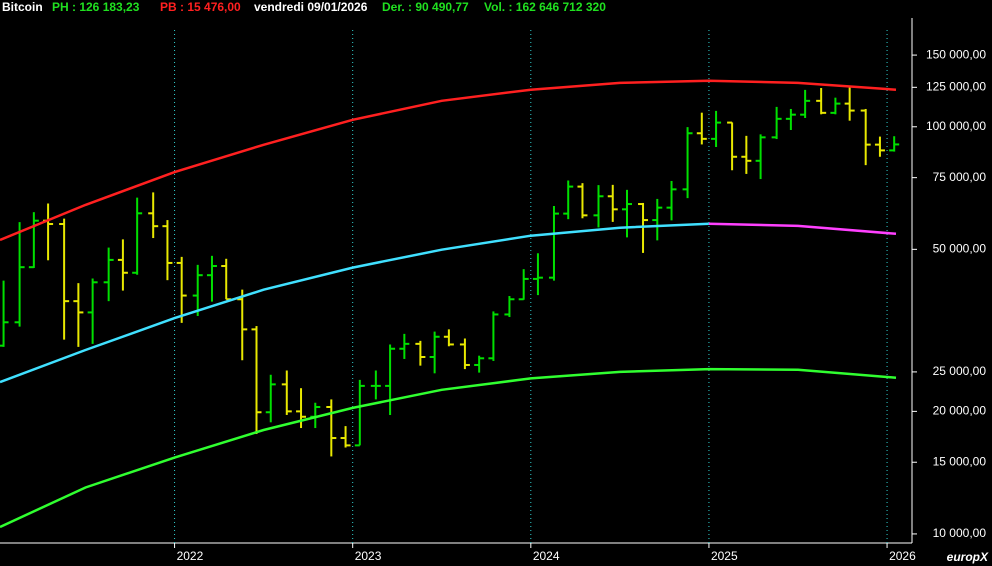  Describe the element at coordinates (190, 556) in the screenshot. I see `x-tick-label: 2022` at that location.